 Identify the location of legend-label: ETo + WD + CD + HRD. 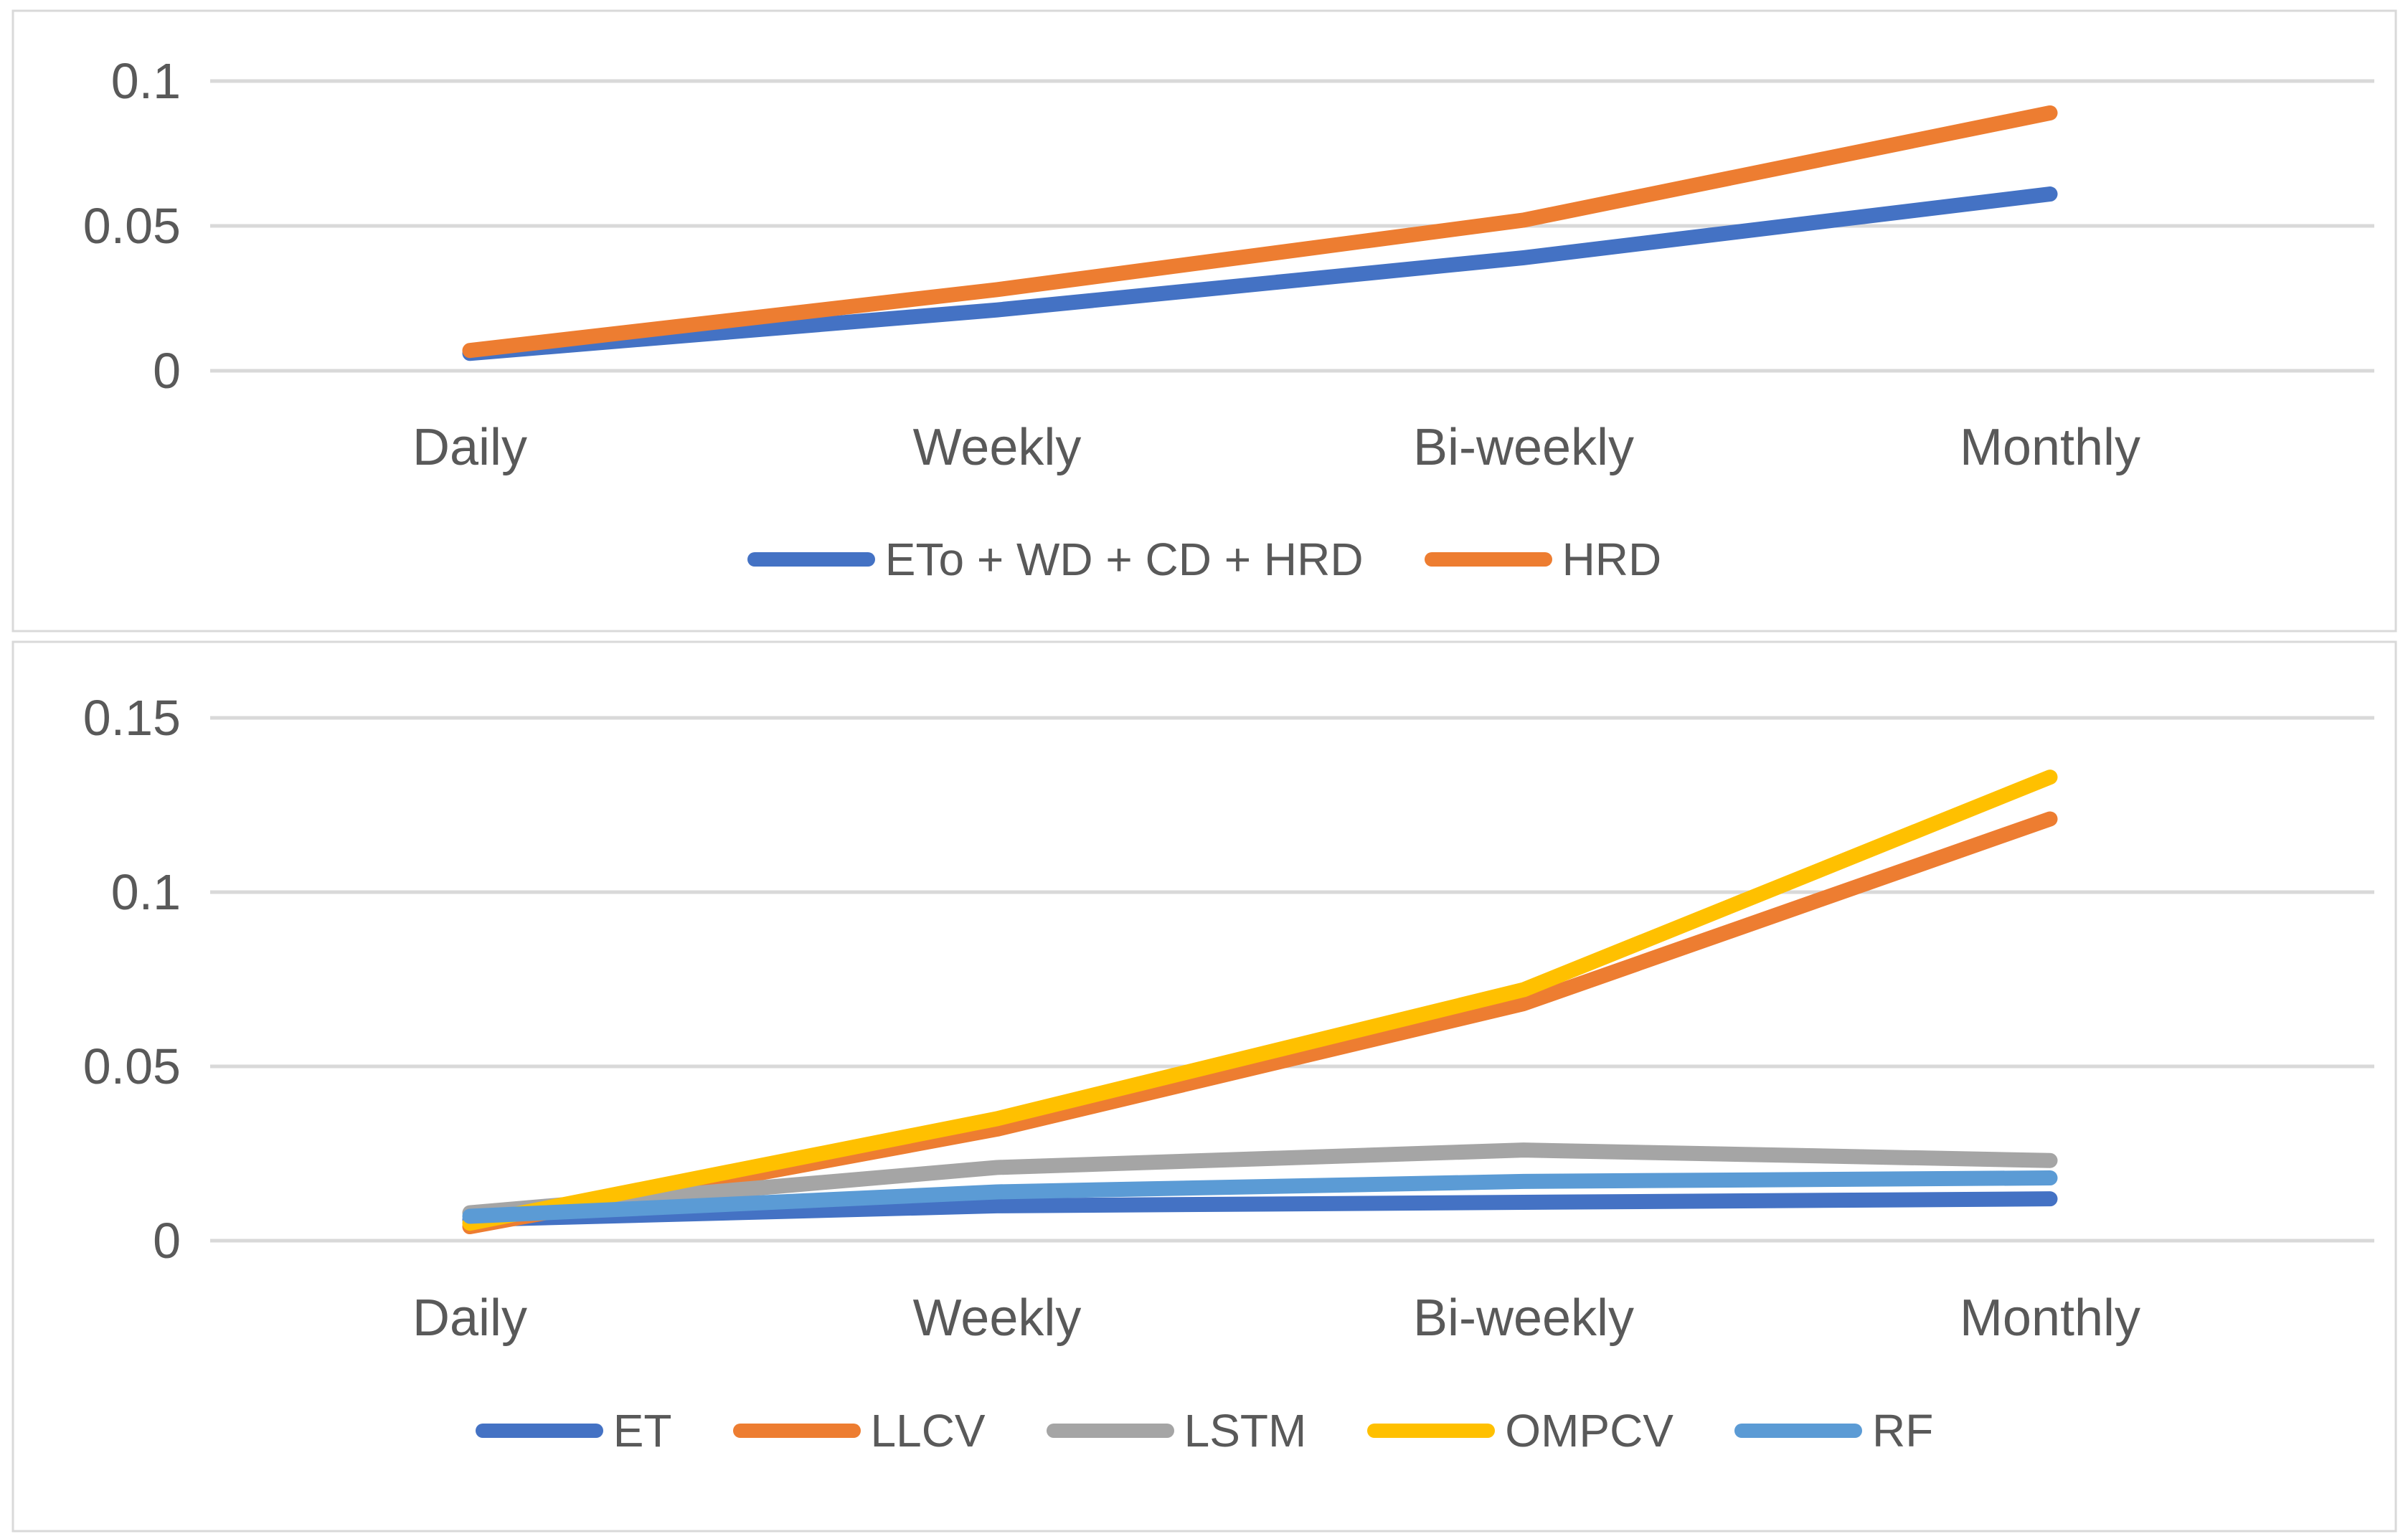
(1124, 559).